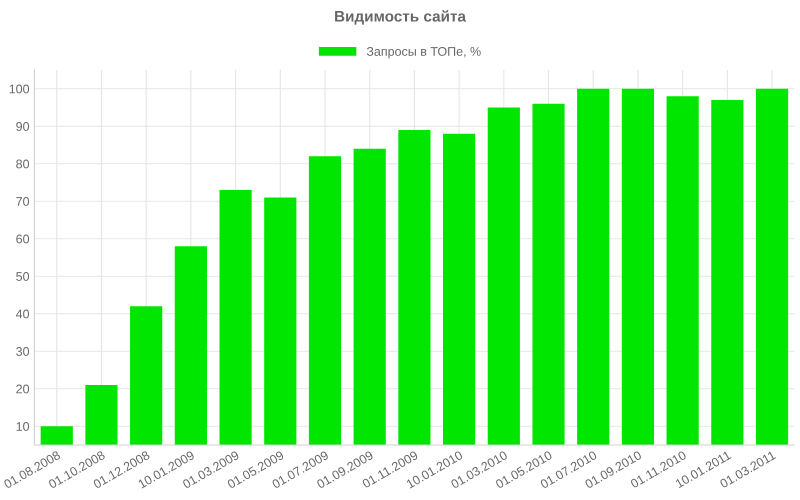  What do you see at coordinates (23, 351) in the screenshot?
I see `y-tick-label: 30` at bounding box center [23, 351].